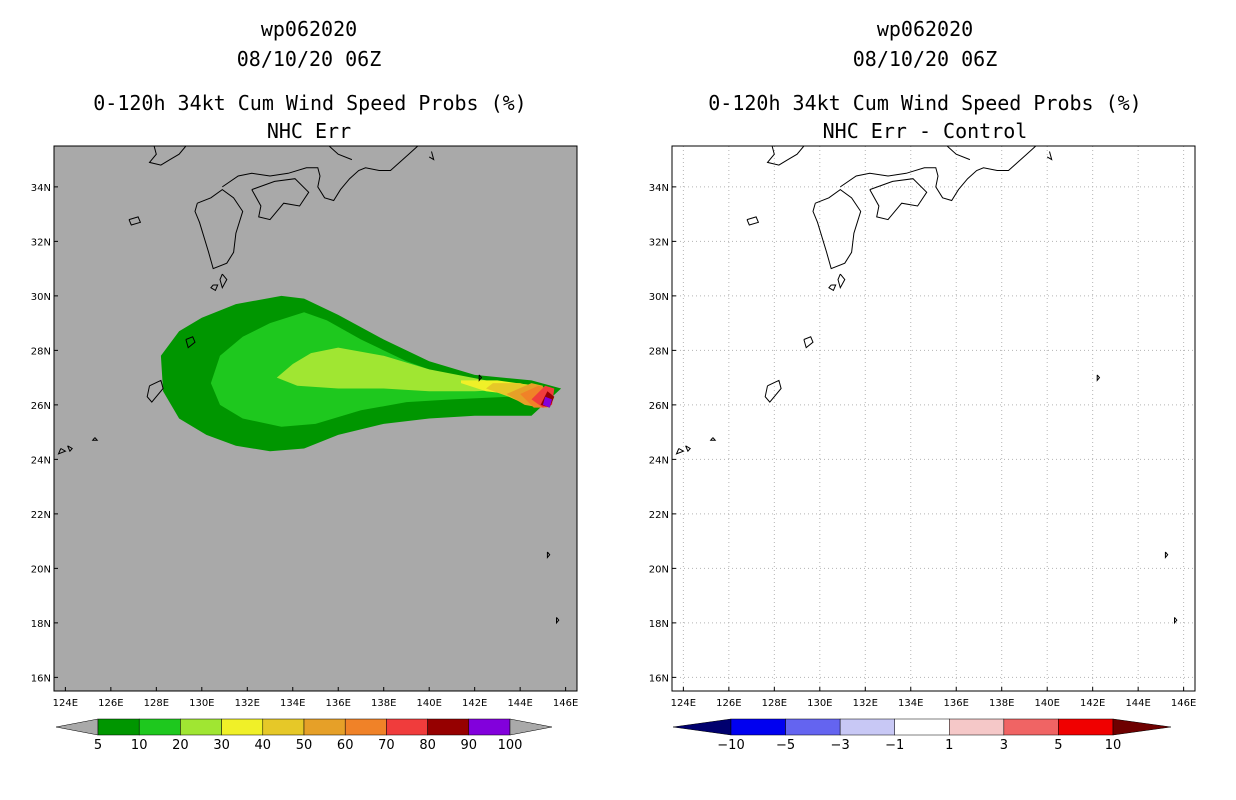 The height and width of the screenshot is (800, 1236). Describe the element at coordinates (41, 242) in the screenshot. I see `left-y-tick-label: 32N` at that location.